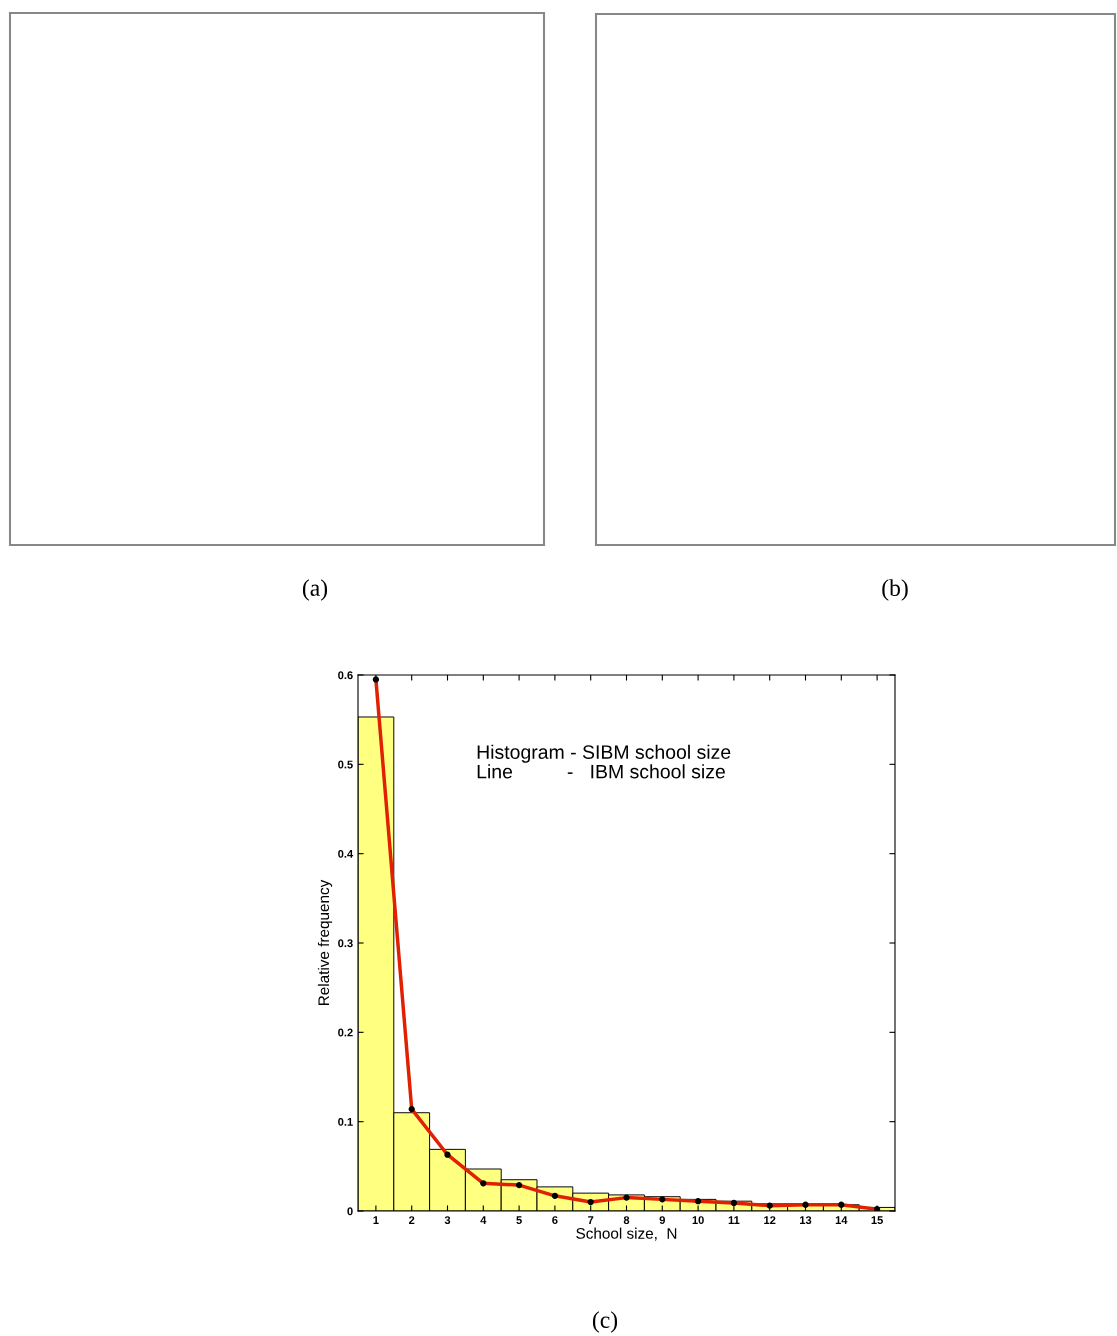  I want to click on x-tick-label: 1, so click(376, 1220).